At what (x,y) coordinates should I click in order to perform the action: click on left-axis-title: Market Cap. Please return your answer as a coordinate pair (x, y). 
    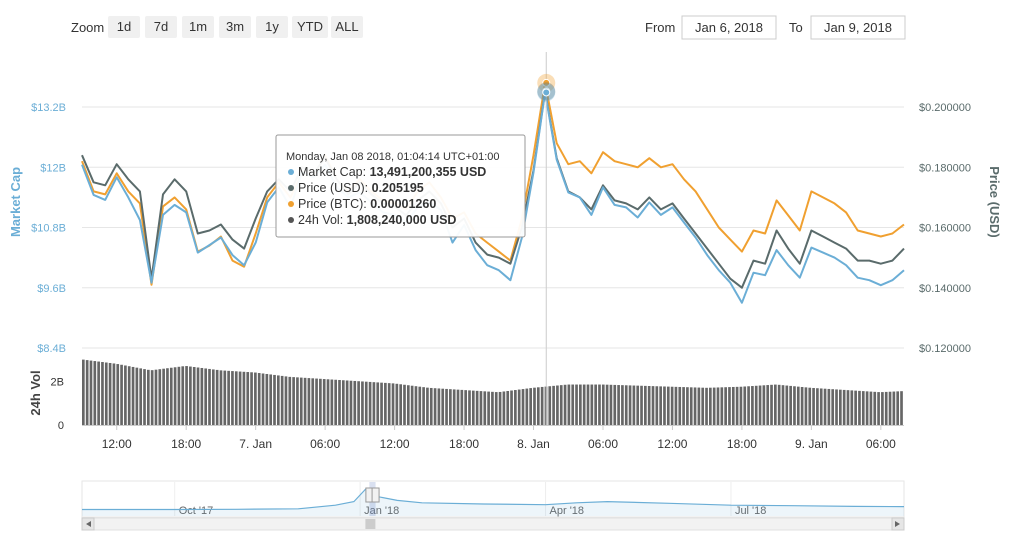
    Looking at the image, I should click on (15, 202).